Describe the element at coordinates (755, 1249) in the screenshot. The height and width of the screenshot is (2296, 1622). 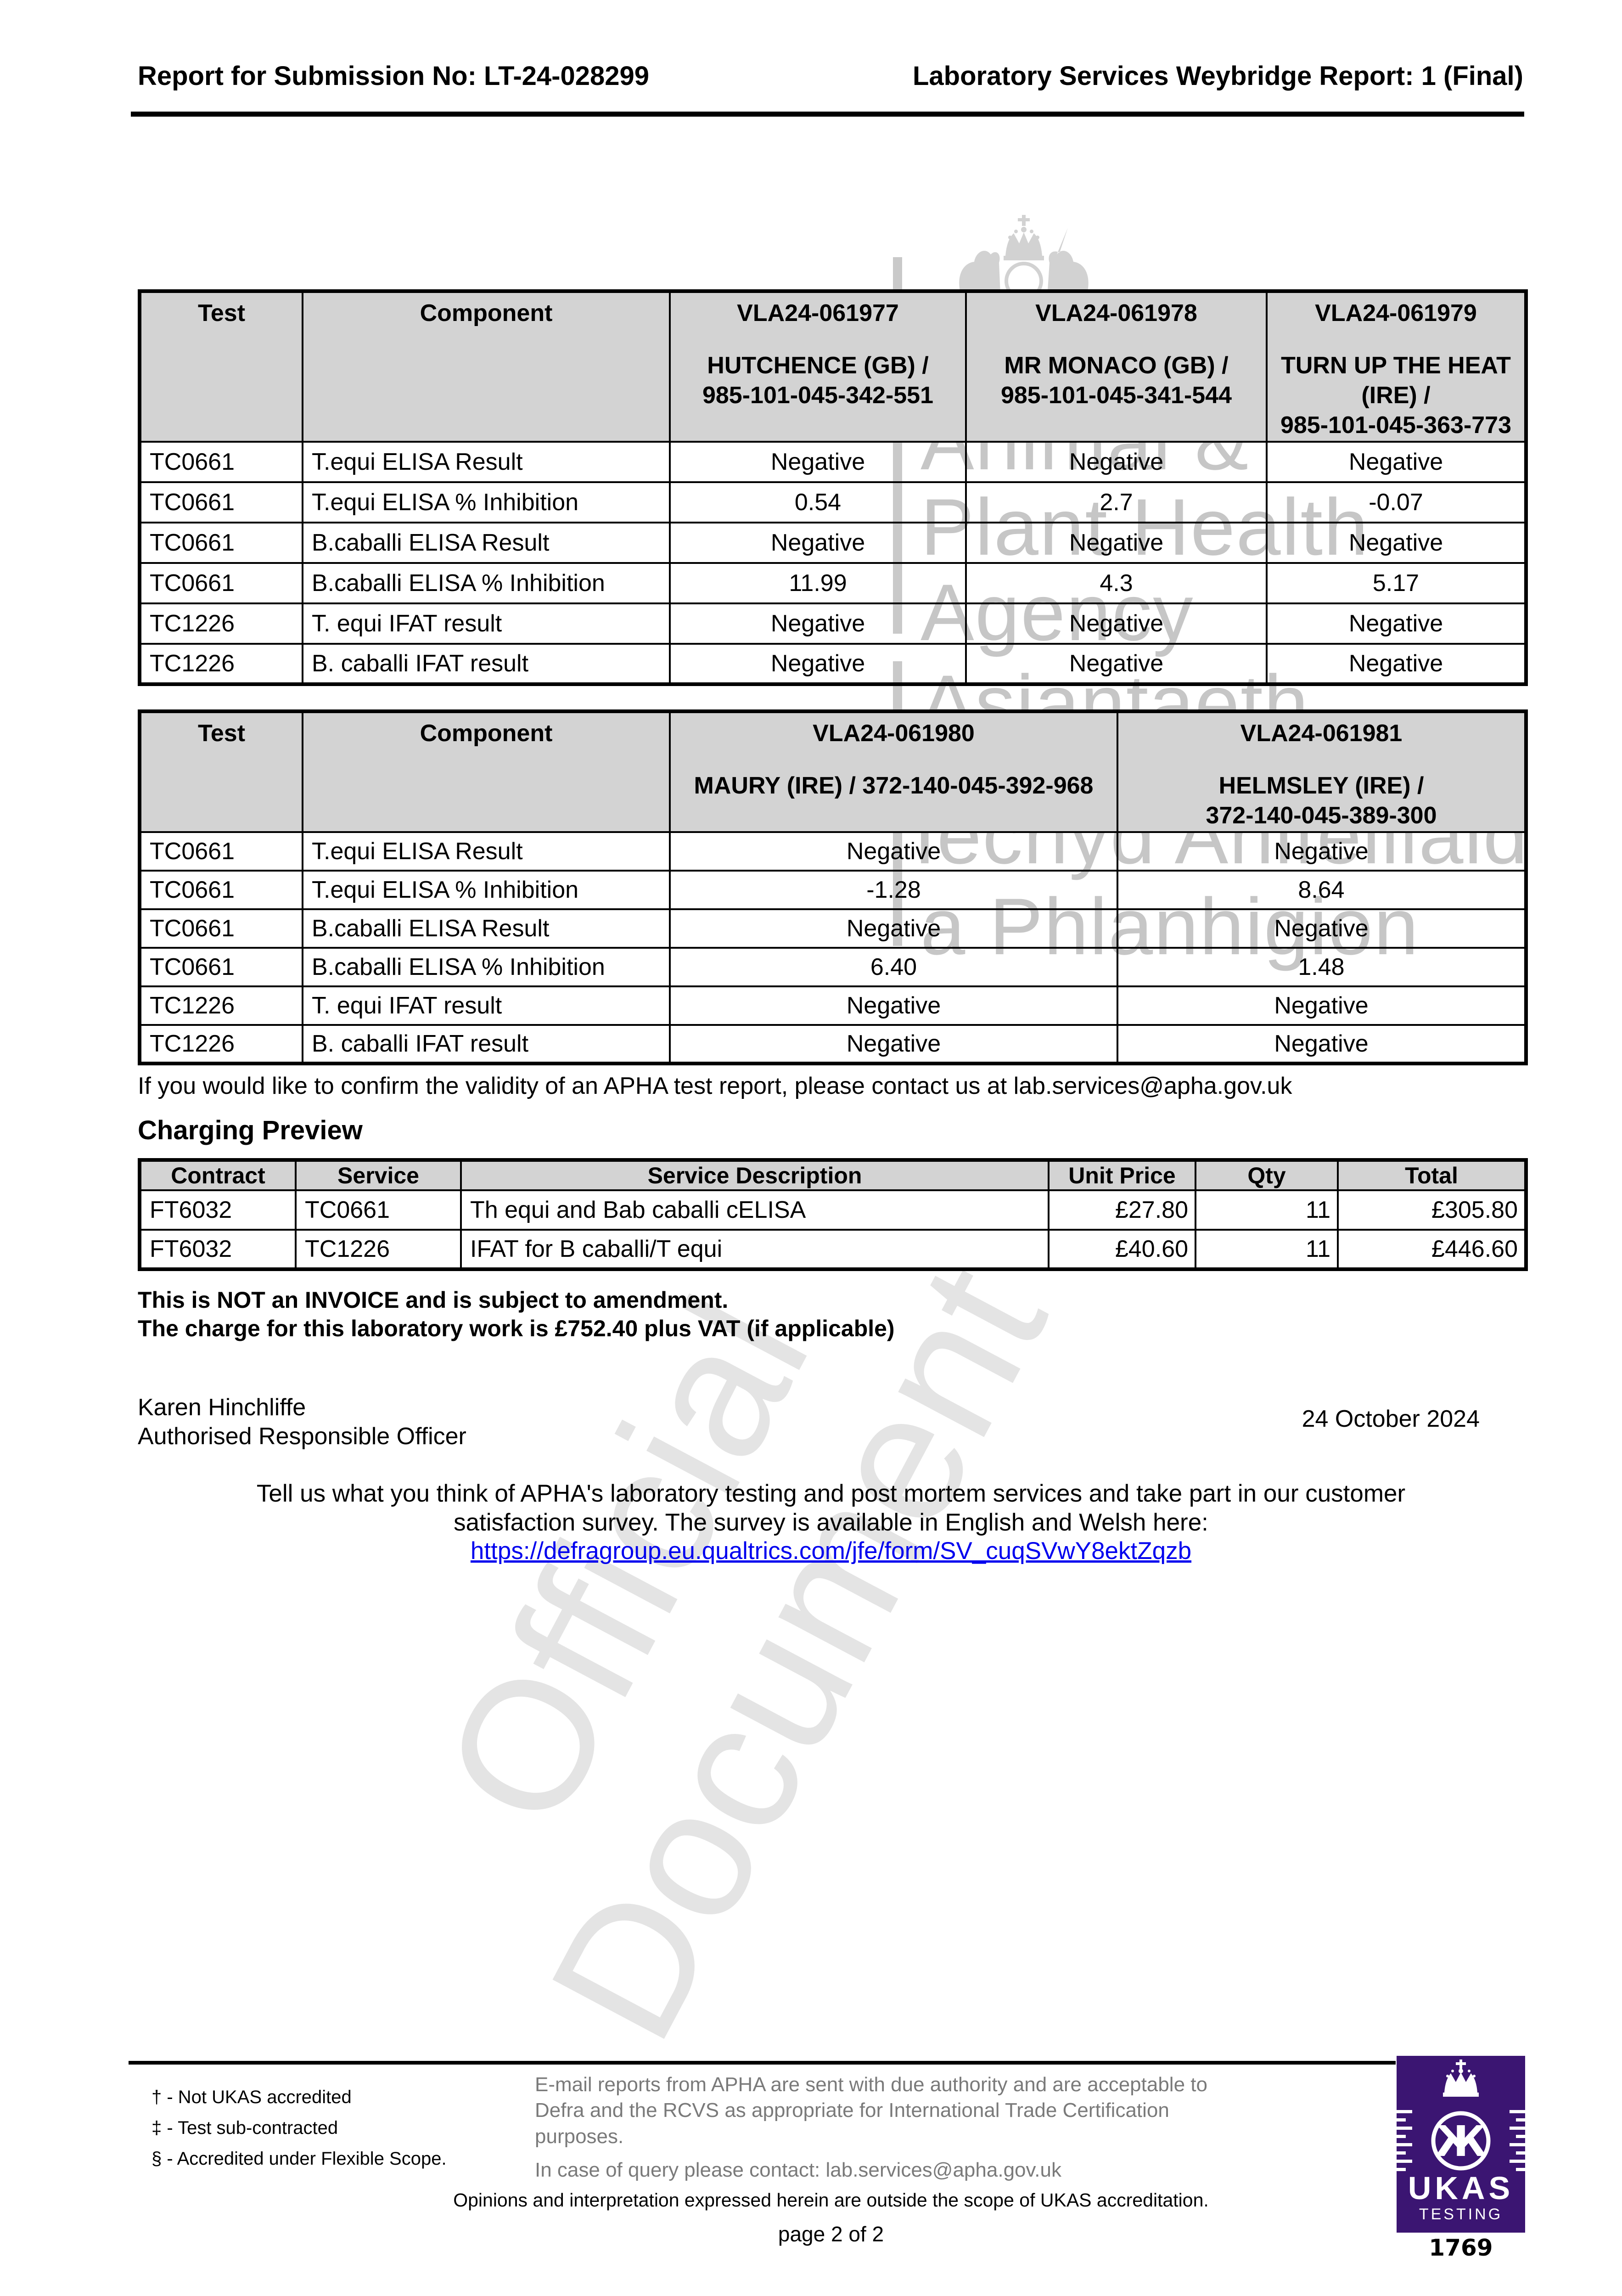
I see `service-description: IFAT for B caballi/T equi` at that location.